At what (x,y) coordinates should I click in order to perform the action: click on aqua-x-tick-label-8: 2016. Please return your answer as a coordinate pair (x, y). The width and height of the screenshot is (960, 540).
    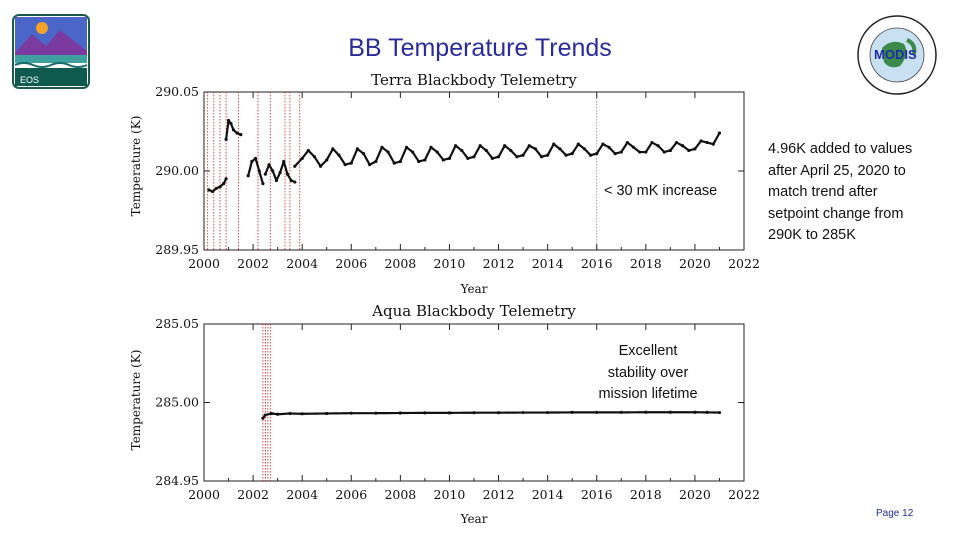
    Looking at the image, I should click on (597, 494).